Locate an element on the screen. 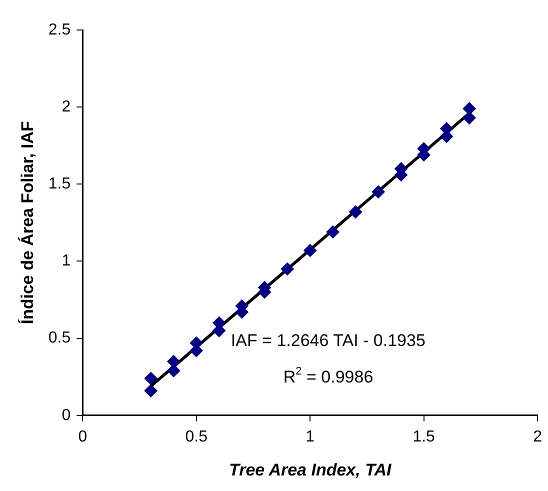 Image resolution: width=548 pixels, height=491 pixels. y-tick-label: 1.5 is located at coordinates (59, 184).